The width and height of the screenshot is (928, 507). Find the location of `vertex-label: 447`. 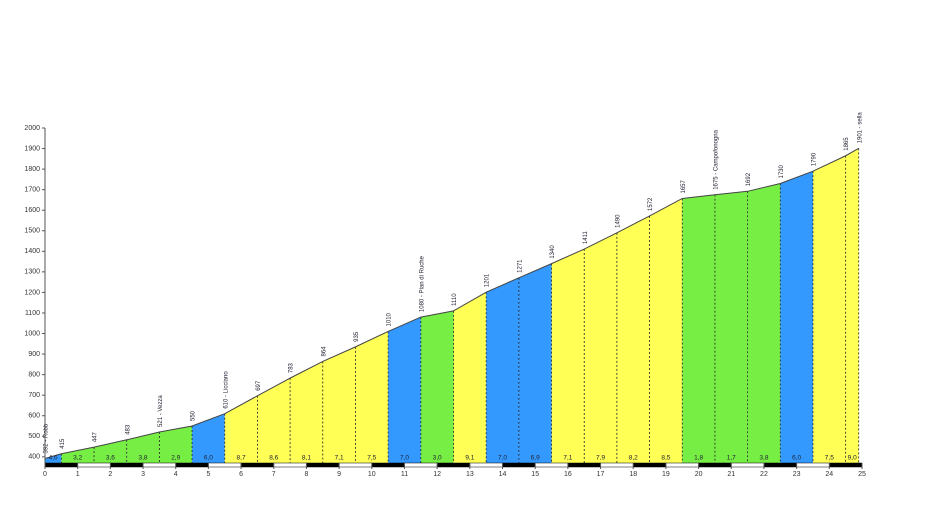

vertex-label: 447 is located at coordinates (96, 437).